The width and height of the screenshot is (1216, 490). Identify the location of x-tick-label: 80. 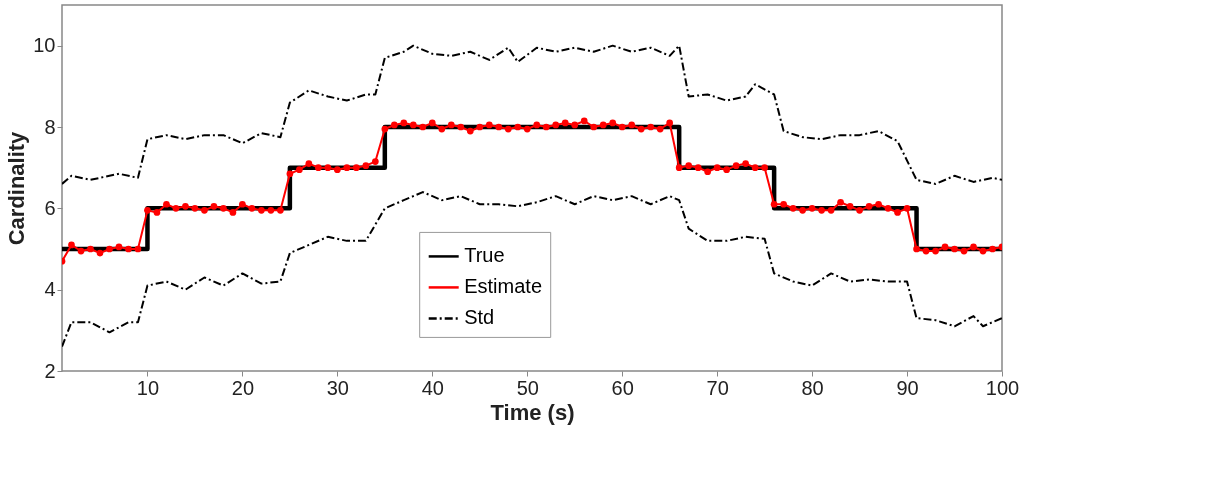
(812, 387).